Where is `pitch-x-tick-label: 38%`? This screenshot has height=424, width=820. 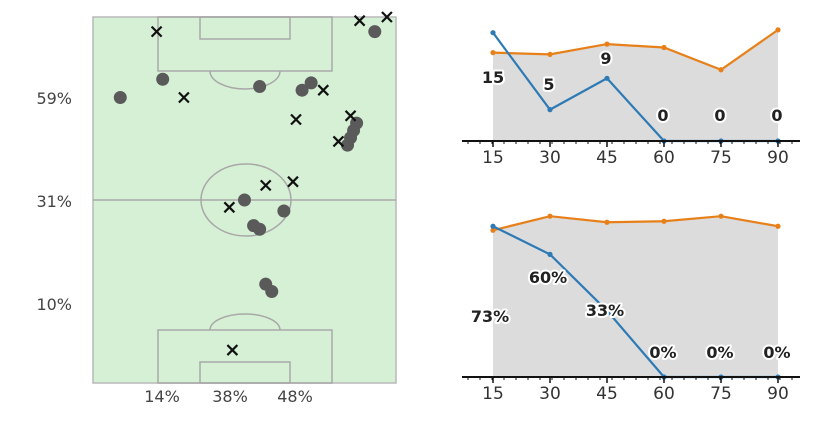
pitch-x-tick-label: 38% is located at coordinates (230, 396).